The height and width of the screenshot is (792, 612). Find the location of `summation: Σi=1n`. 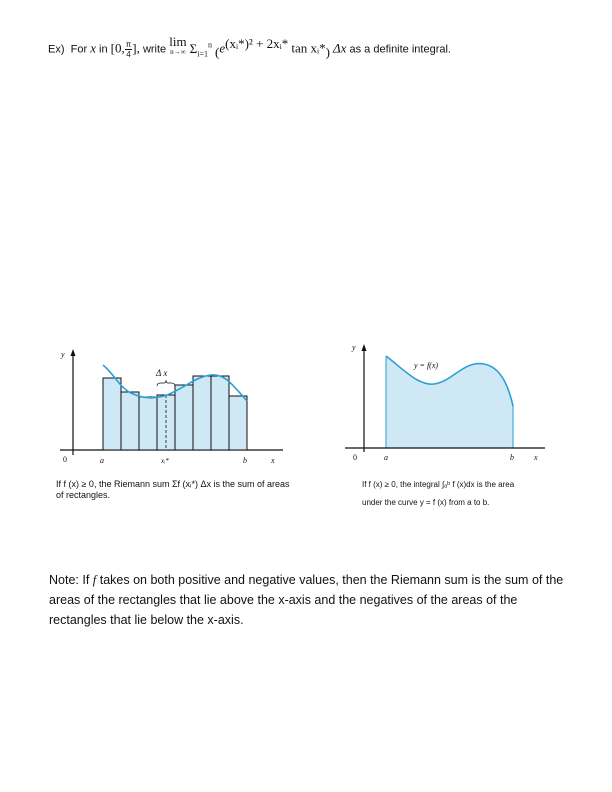

summation: Σi=1n is located at coordinates (200, 49).